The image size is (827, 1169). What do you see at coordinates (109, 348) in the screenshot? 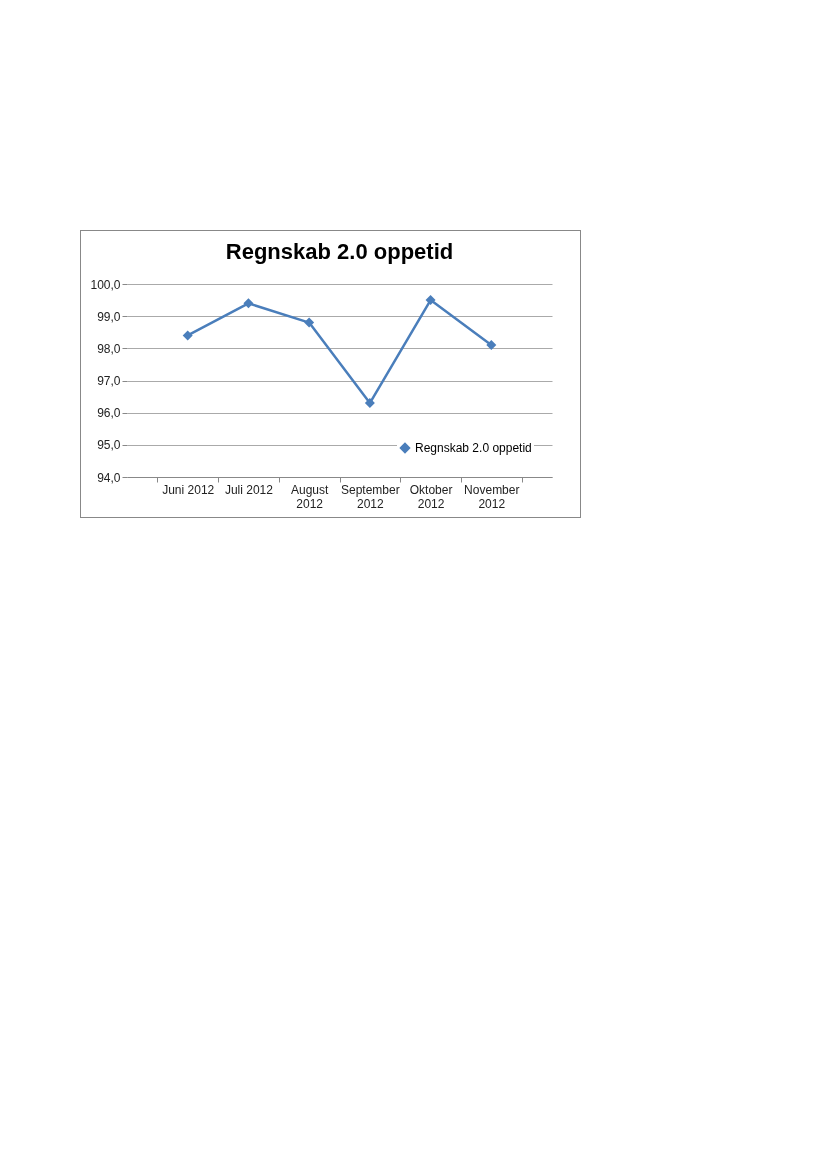
I see `y-tick-label: 98,0` at bounding box center [109, 348].